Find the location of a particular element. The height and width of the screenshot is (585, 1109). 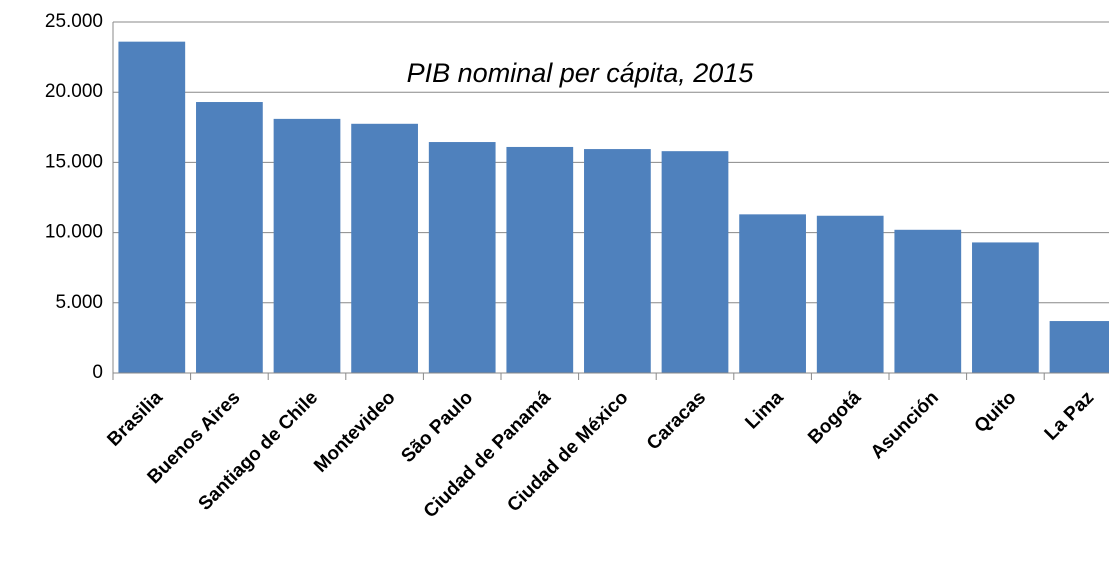

x-tick-label: Quito is located at coordinates (996, 412).